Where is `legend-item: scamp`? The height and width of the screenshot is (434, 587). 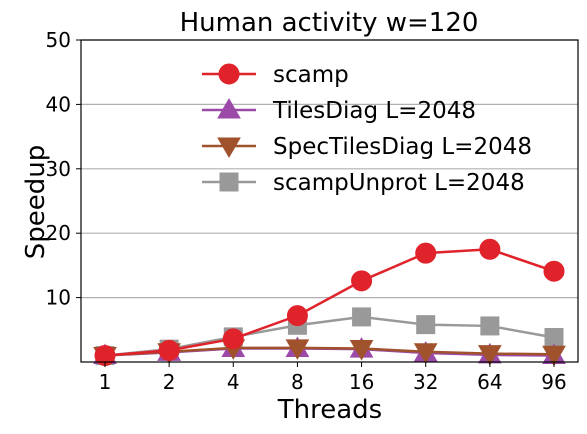
legend-item: scamp is located at coordinates (275, 75).